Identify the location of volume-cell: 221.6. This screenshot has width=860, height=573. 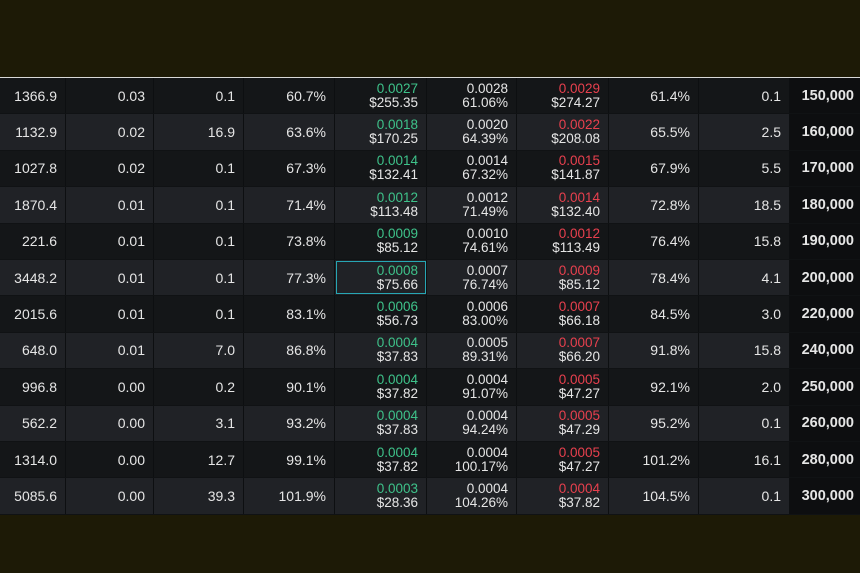
(33, 241).